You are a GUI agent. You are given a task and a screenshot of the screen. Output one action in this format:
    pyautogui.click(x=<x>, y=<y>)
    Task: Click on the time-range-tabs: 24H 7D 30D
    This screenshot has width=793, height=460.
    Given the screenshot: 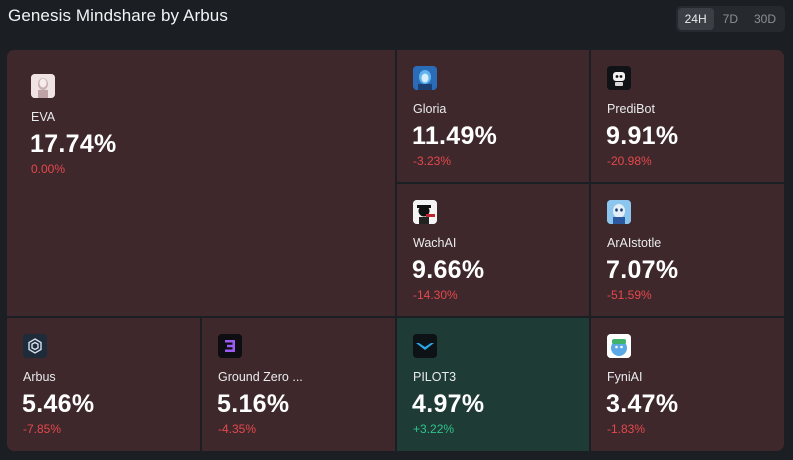 What is the action you would take?
    pyautogui.click(x=730, y=19)
    